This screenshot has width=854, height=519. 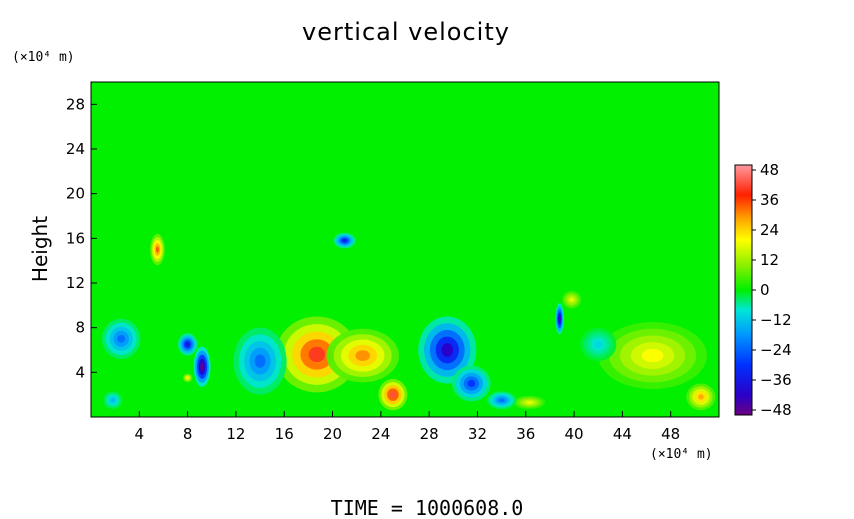 I want to click on colorbar-labels: 48 36 24 12 0 −12 −24 −36 −48, so click(x=772, y=290).